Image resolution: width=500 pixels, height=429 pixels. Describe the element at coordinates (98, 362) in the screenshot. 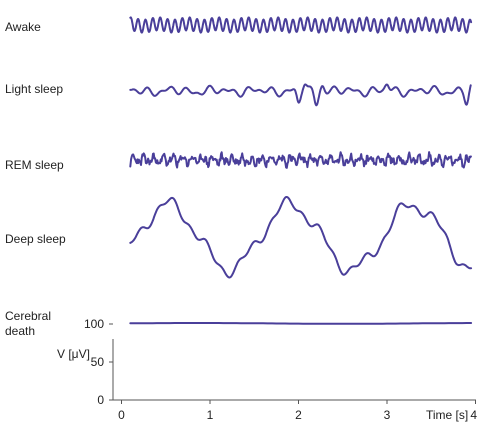

I see `y-tick-label: 50` at that location.